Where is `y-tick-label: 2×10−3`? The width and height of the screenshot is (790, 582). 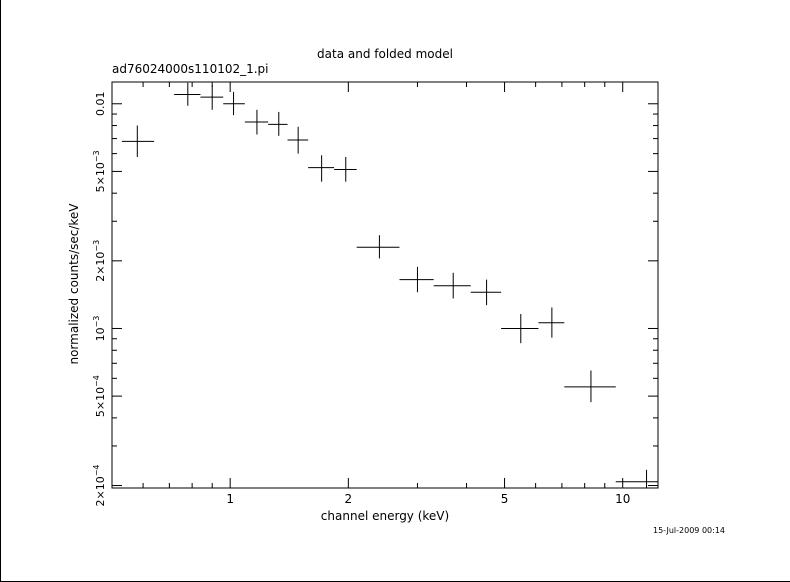
y-tick-label: 2×10−3 is located at coordinates (99, 261).